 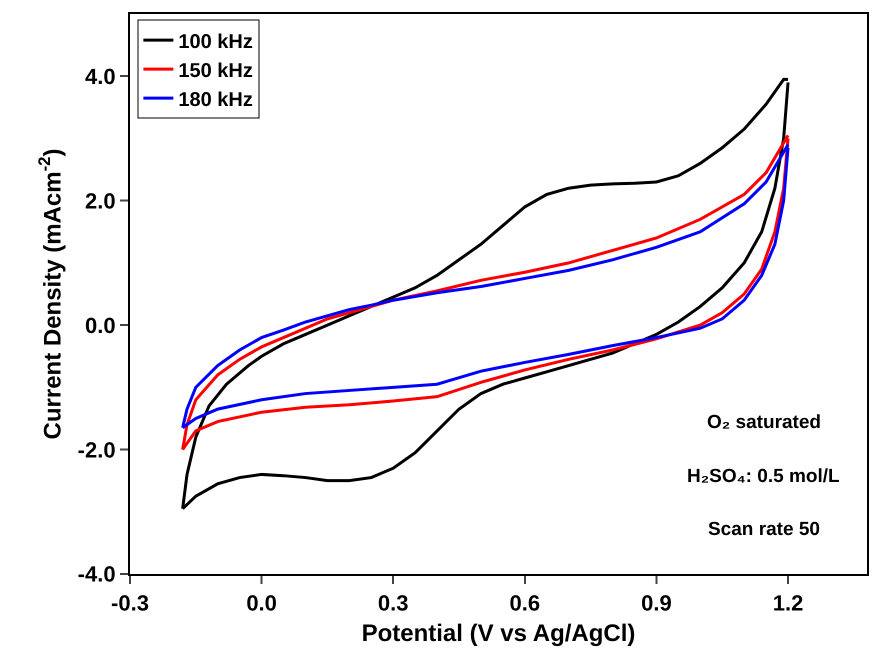 I want to click on y-tick-label: 2.0, so click(x=100, y=201).